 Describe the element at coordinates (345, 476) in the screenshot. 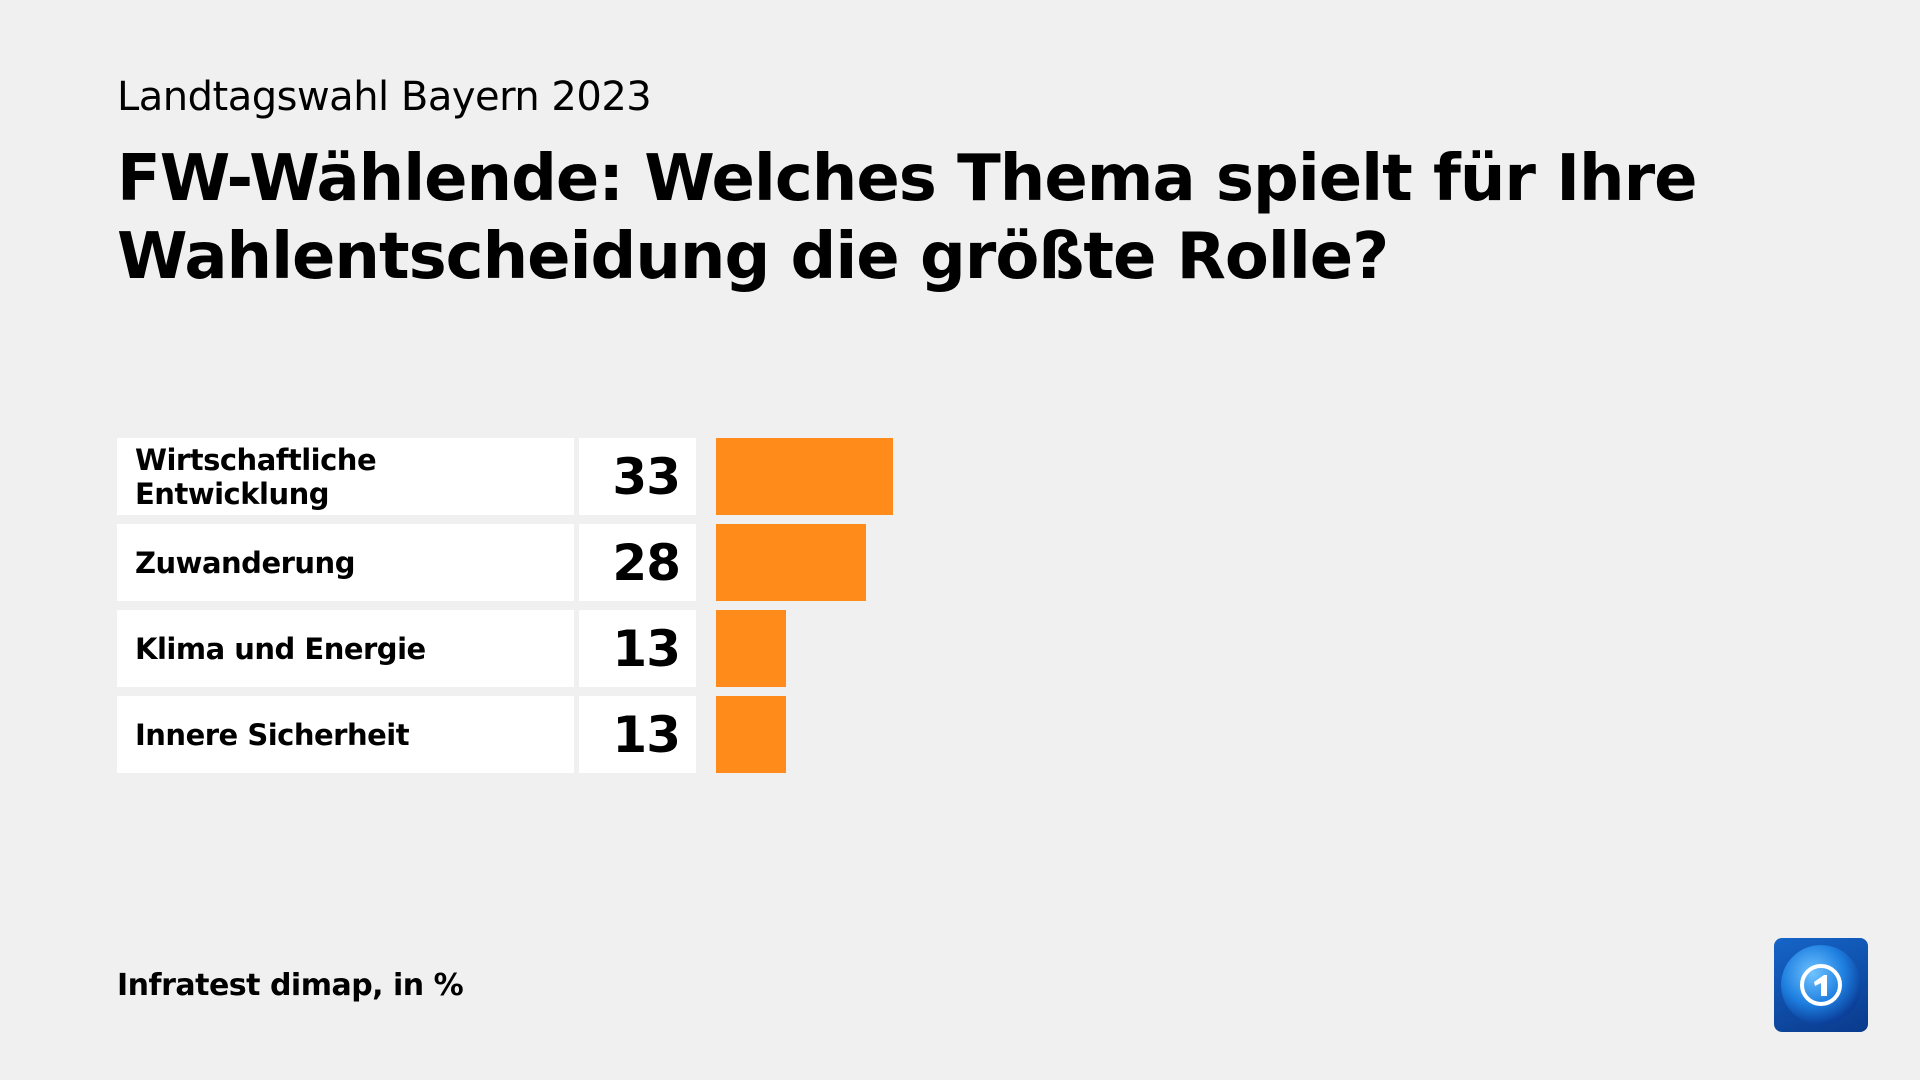

I see `category-label: Wirtschaftliche Entwicklung` at that location.